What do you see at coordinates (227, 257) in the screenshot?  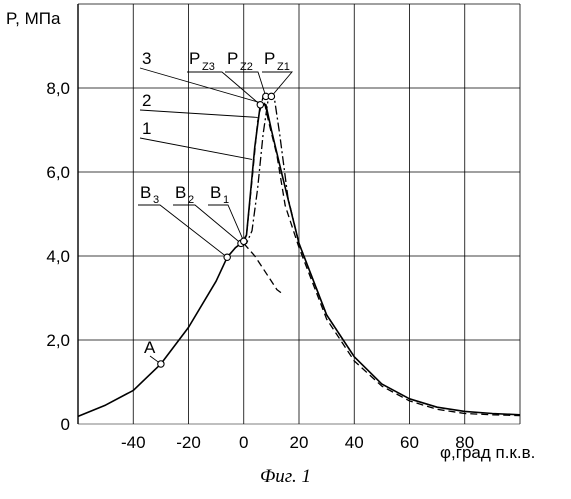 I see `marker-B3` at bounding box center [227, 257].